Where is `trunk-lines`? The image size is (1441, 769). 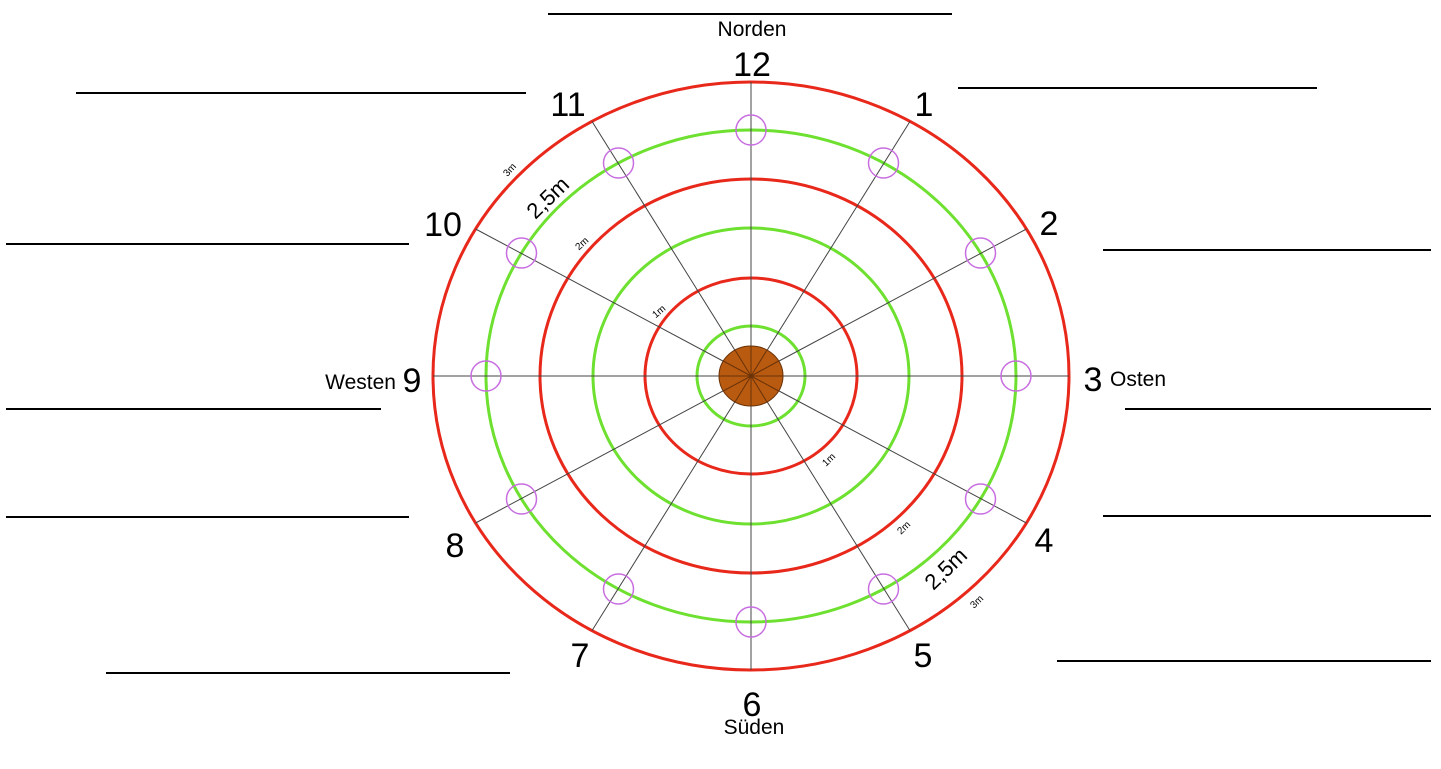
trunk-lines is located at coordinates (751, 376).